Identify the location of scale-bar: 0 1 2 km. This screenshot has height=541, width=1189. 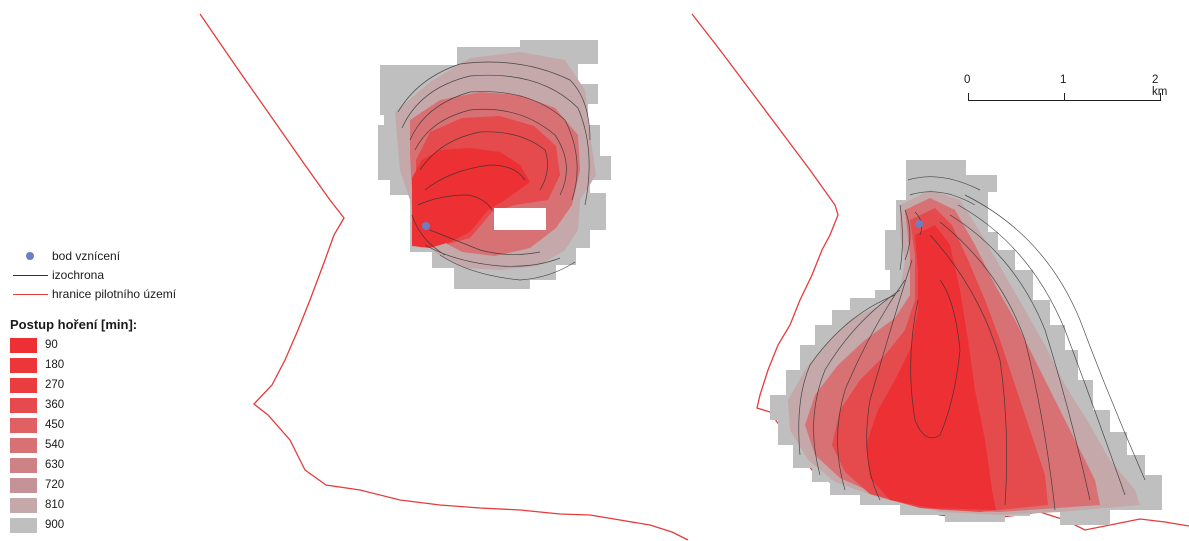
(1064, 94).